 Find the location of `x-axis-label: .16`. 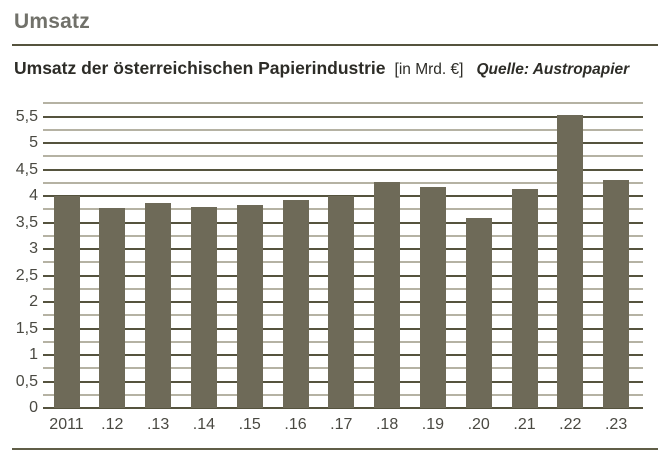

x-axis-label: .16 is located at coordinates (295, 424).